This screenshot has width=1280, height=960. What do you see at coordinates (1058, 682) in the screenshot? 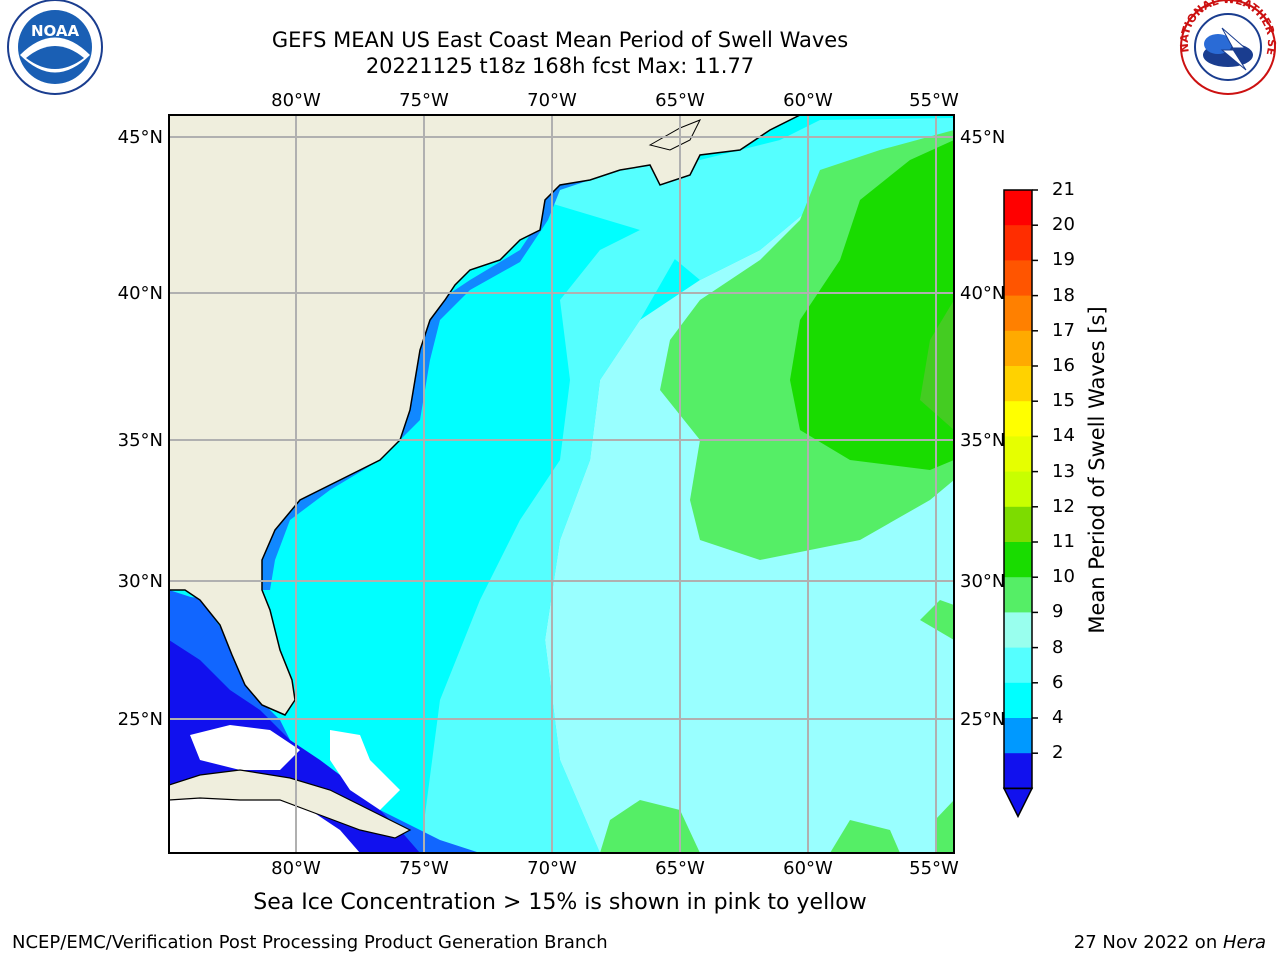
I see `colorbar-tick-label: 6` at bounding box center [1058, 682].